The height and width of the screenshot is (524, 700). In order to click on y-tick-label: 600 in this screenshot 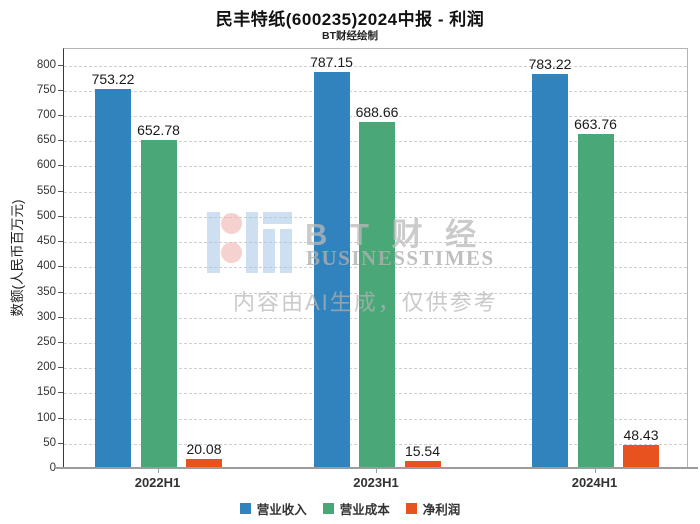, I will do `click(46, 165)`.